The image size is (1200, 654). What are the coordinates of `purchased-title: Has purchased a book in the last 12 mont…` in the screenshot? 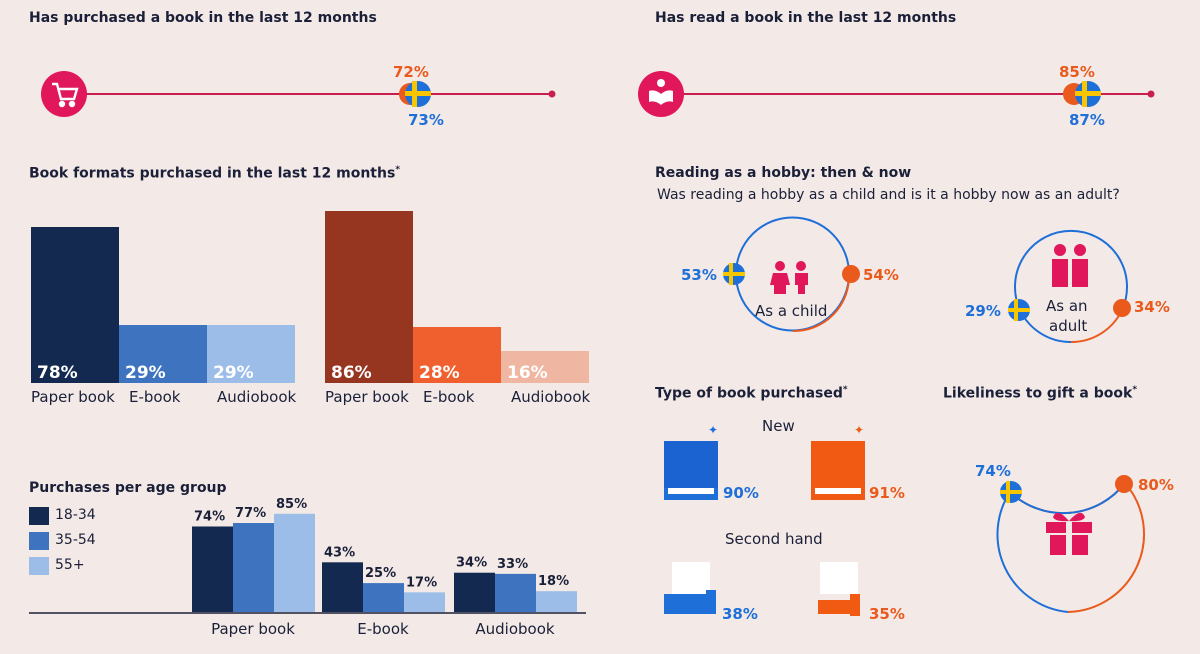 It's located at (203, 18).